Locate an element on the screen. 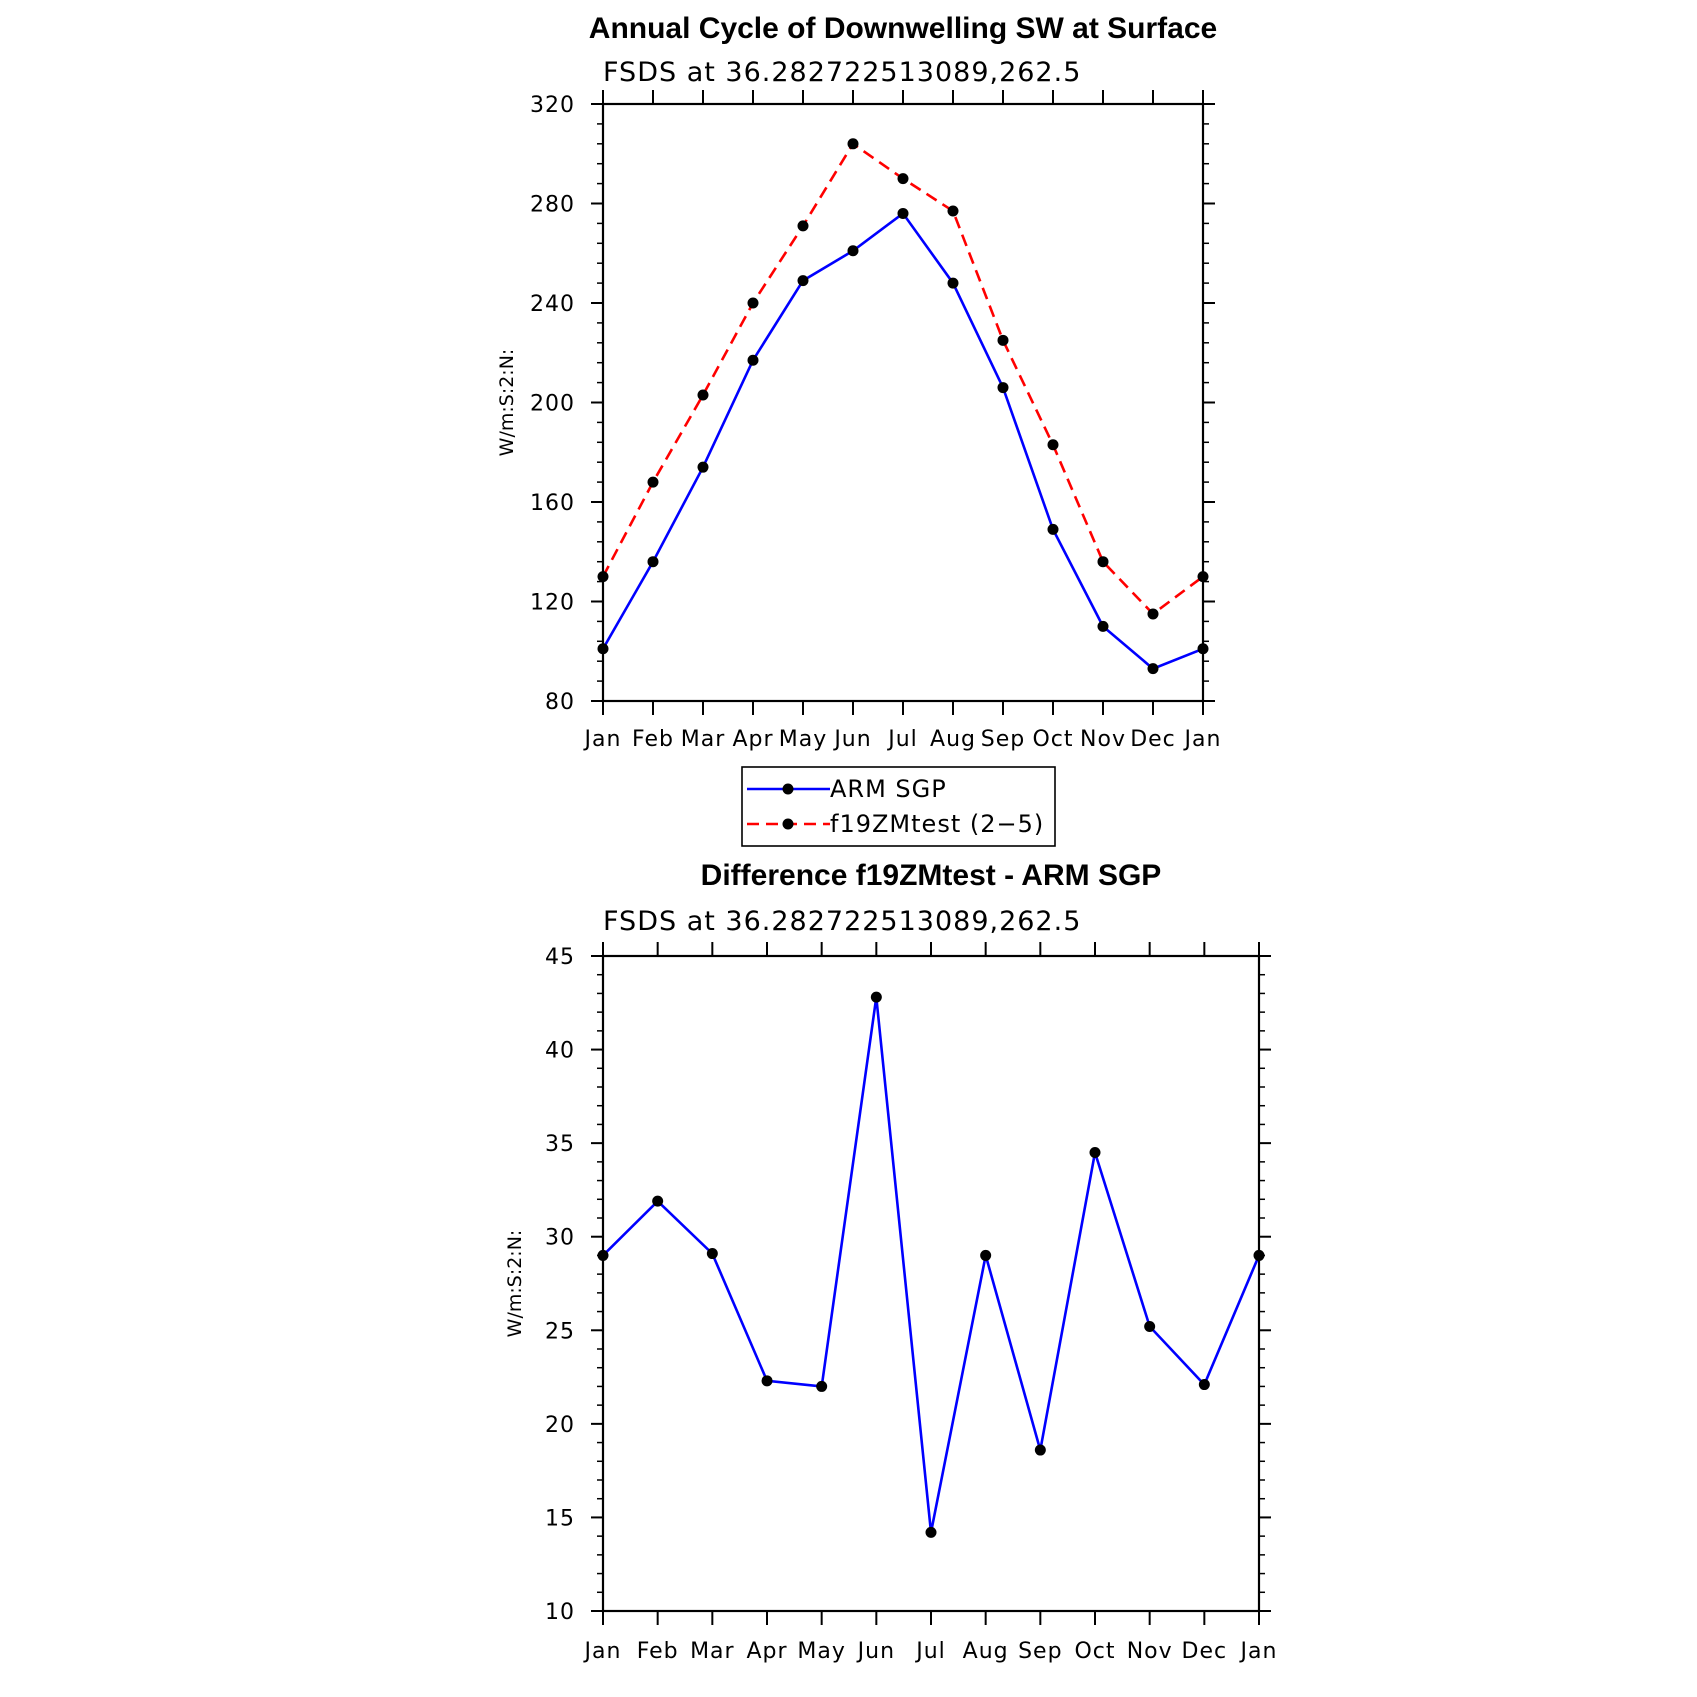  legend-box is located at coordinates (898, 806).